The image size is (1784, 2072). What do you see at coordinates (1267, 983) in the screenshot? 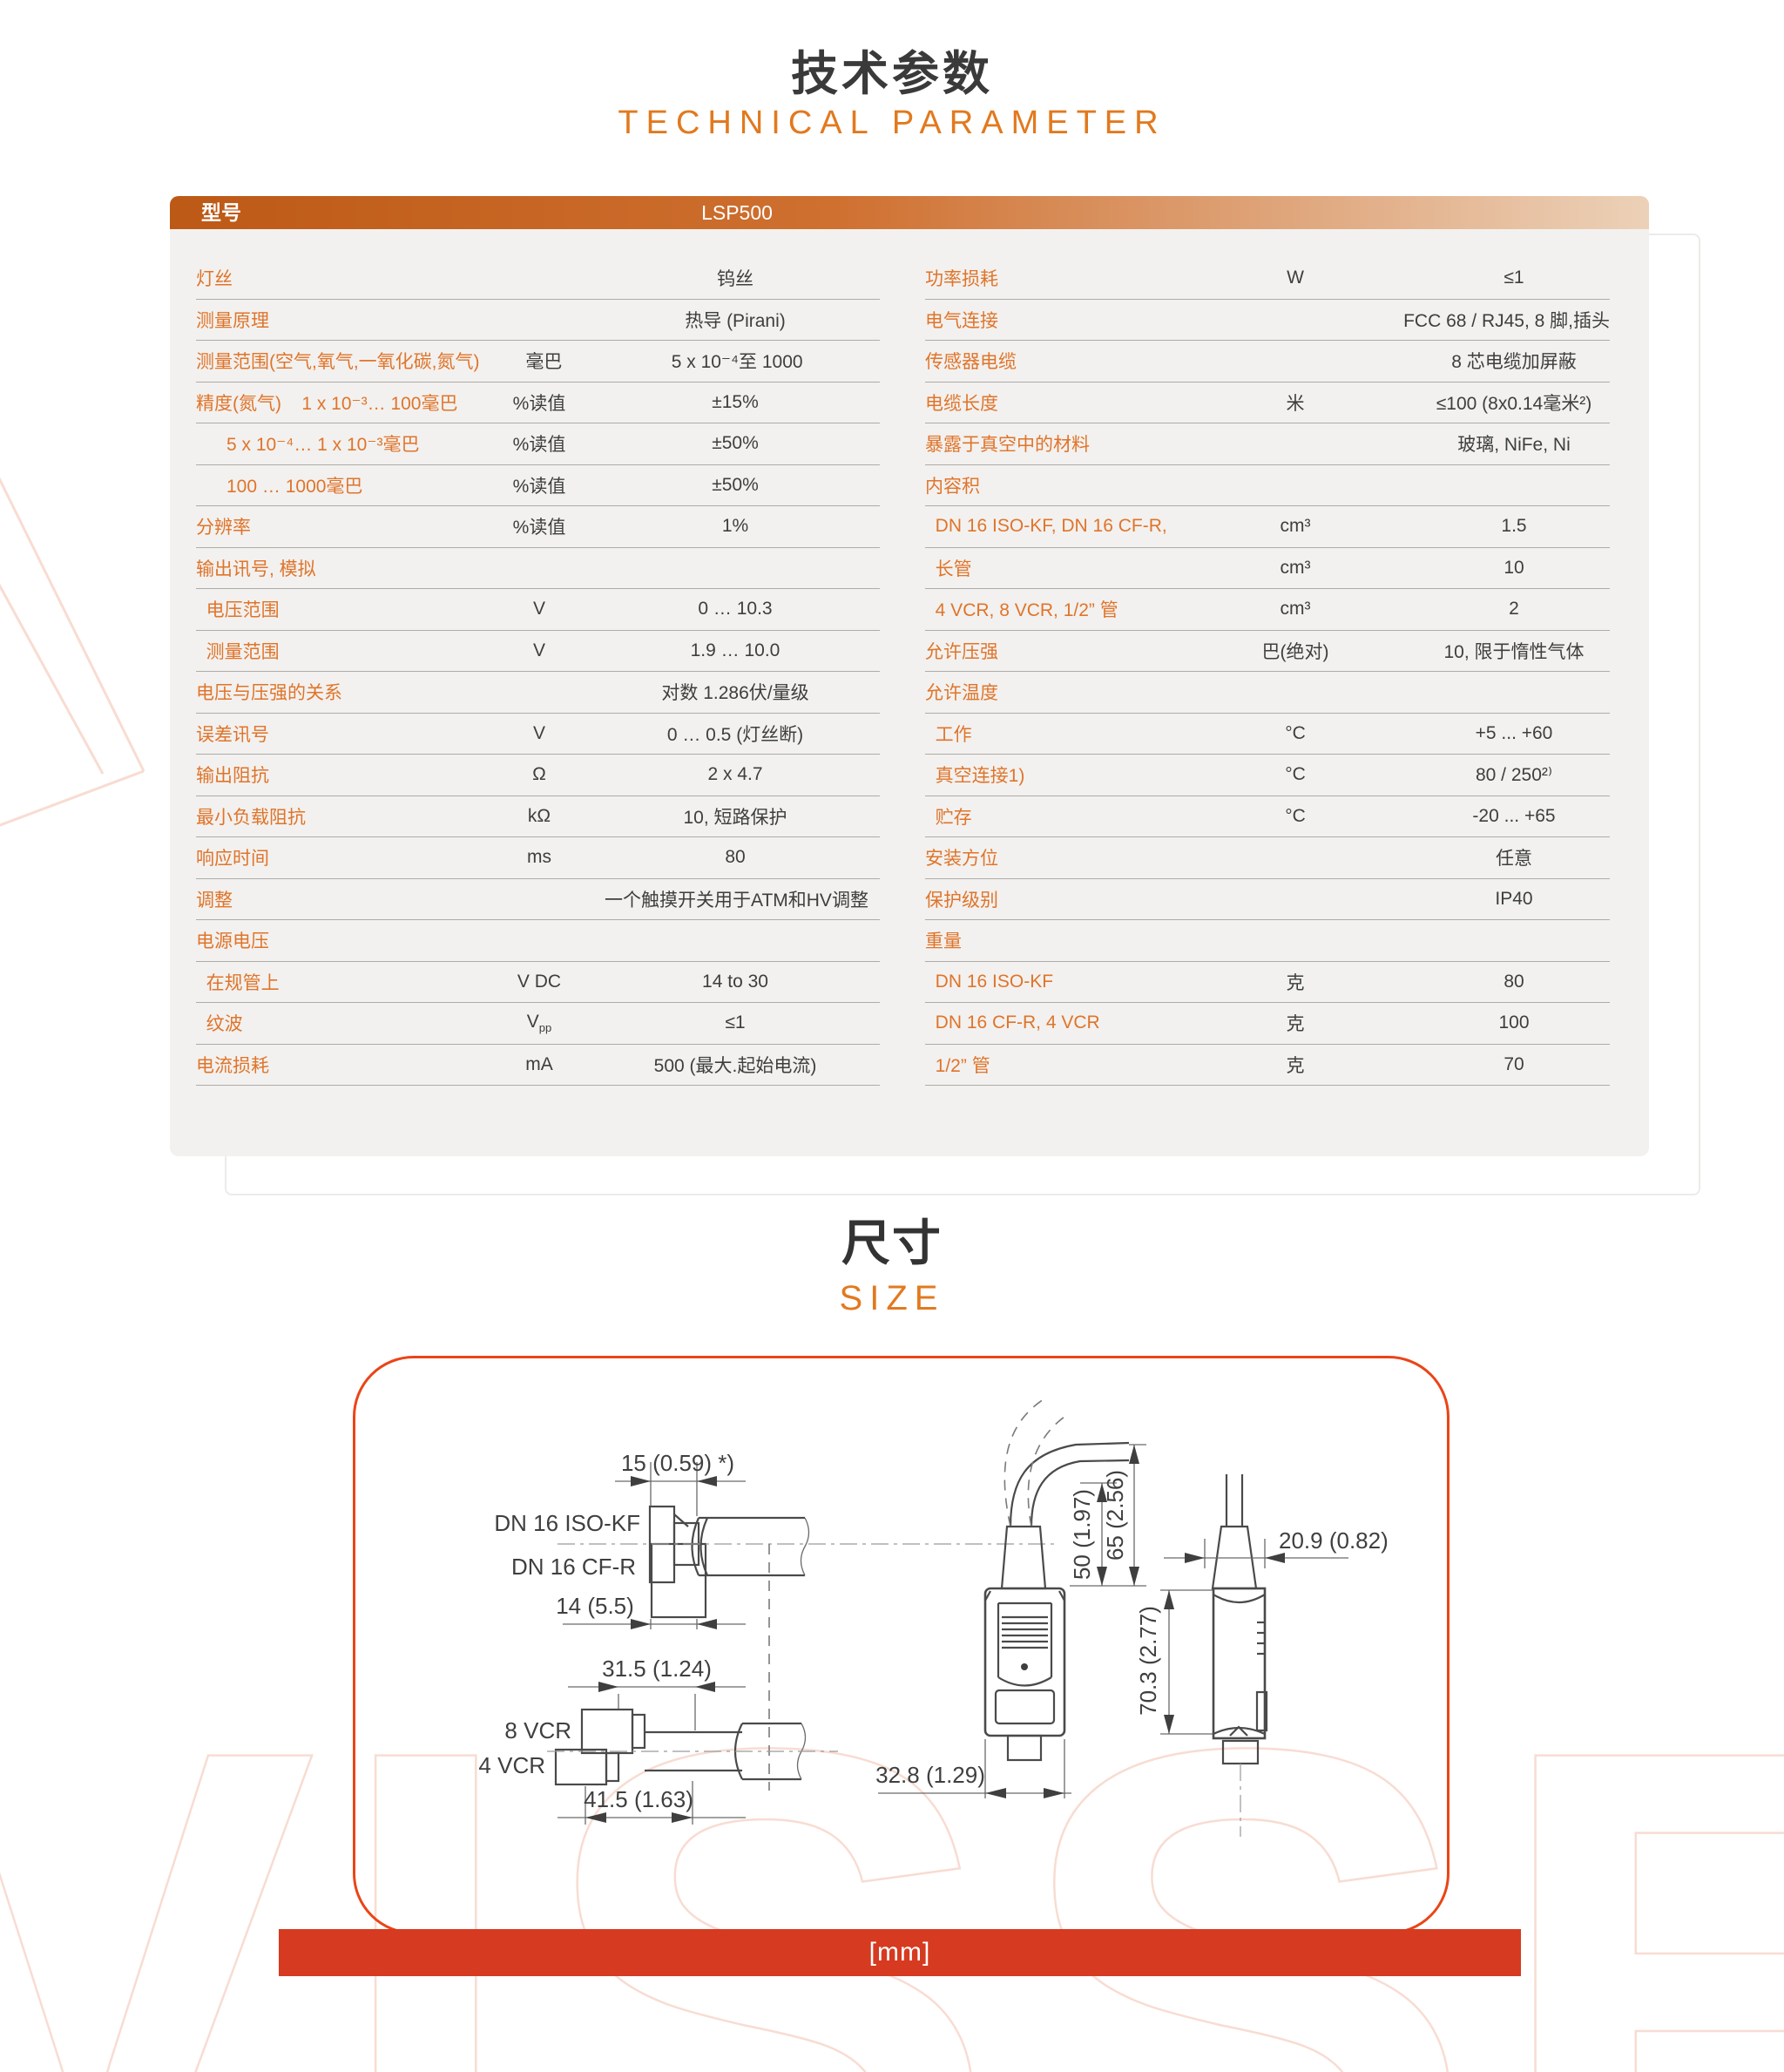
I see `spec-row: DN 16 ISO-KF 克 80` at bounding box center [1267, 983].